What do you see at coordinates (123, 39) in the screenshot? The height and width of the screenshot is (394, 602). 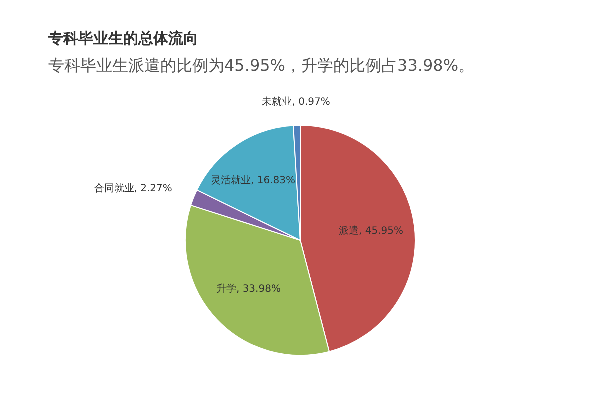 I see `chart-title: 专科毕业生的总体流向` at bounding box center [123, 39].